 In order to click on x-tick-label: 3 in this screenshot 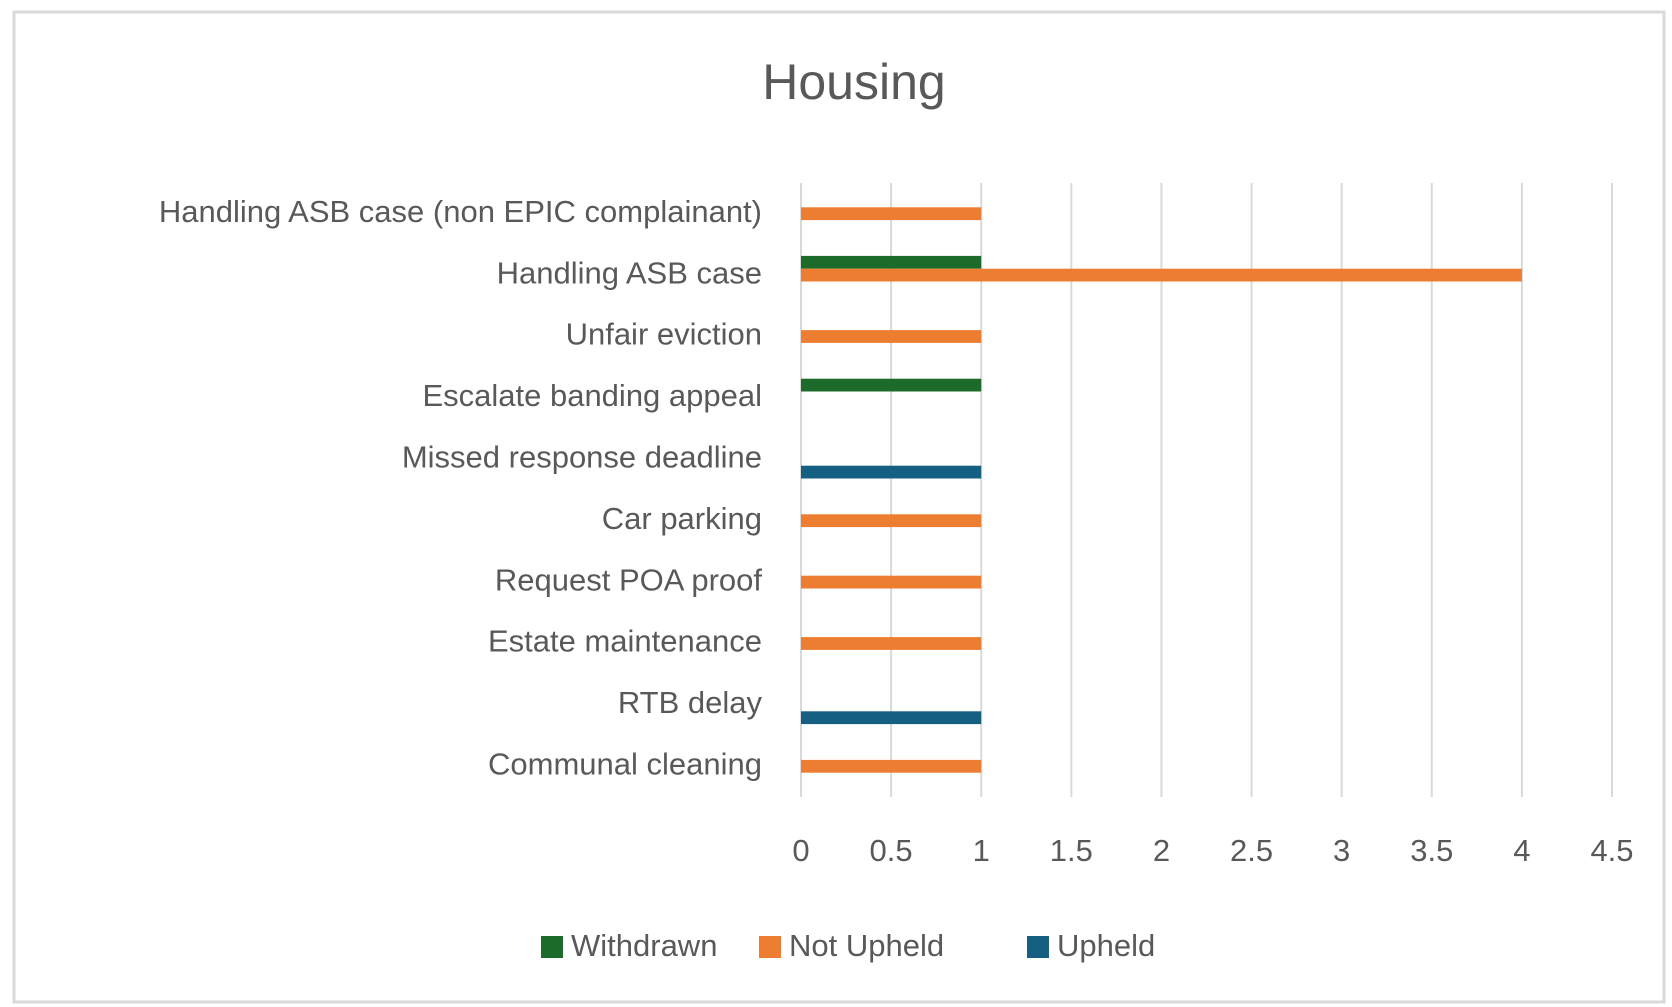, I will do `click(1341, 850)`.